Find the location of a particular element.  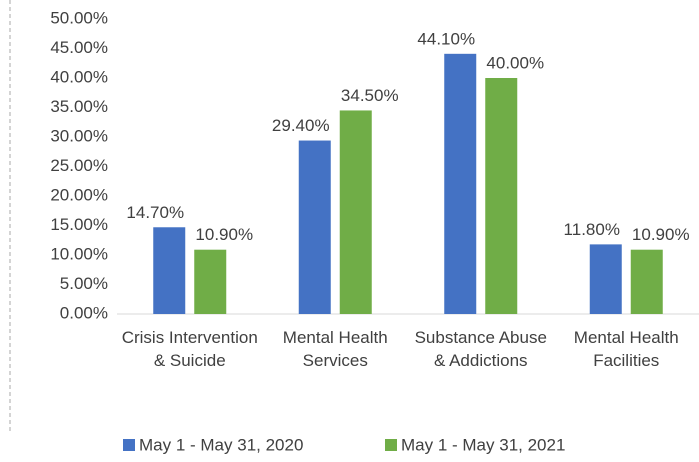

data-label: 44.10% is located at coordinates (446, 38).